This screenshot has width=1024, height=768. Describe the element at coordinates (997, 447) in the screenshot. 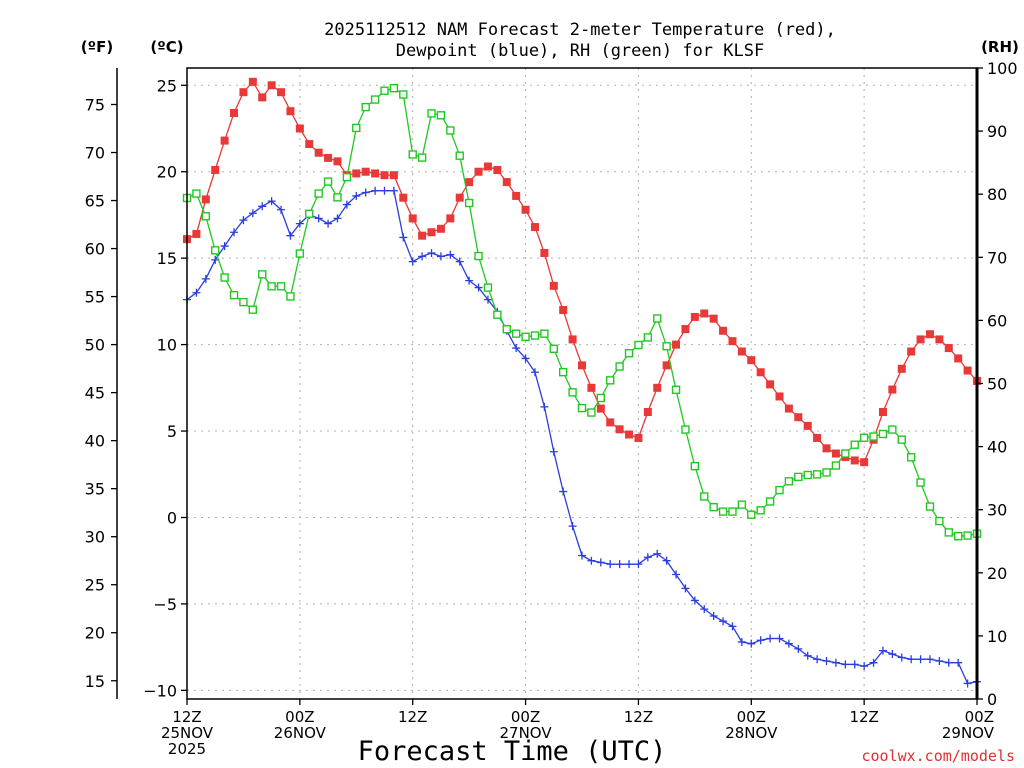

I see `rh-tick-label: 40` at that location.